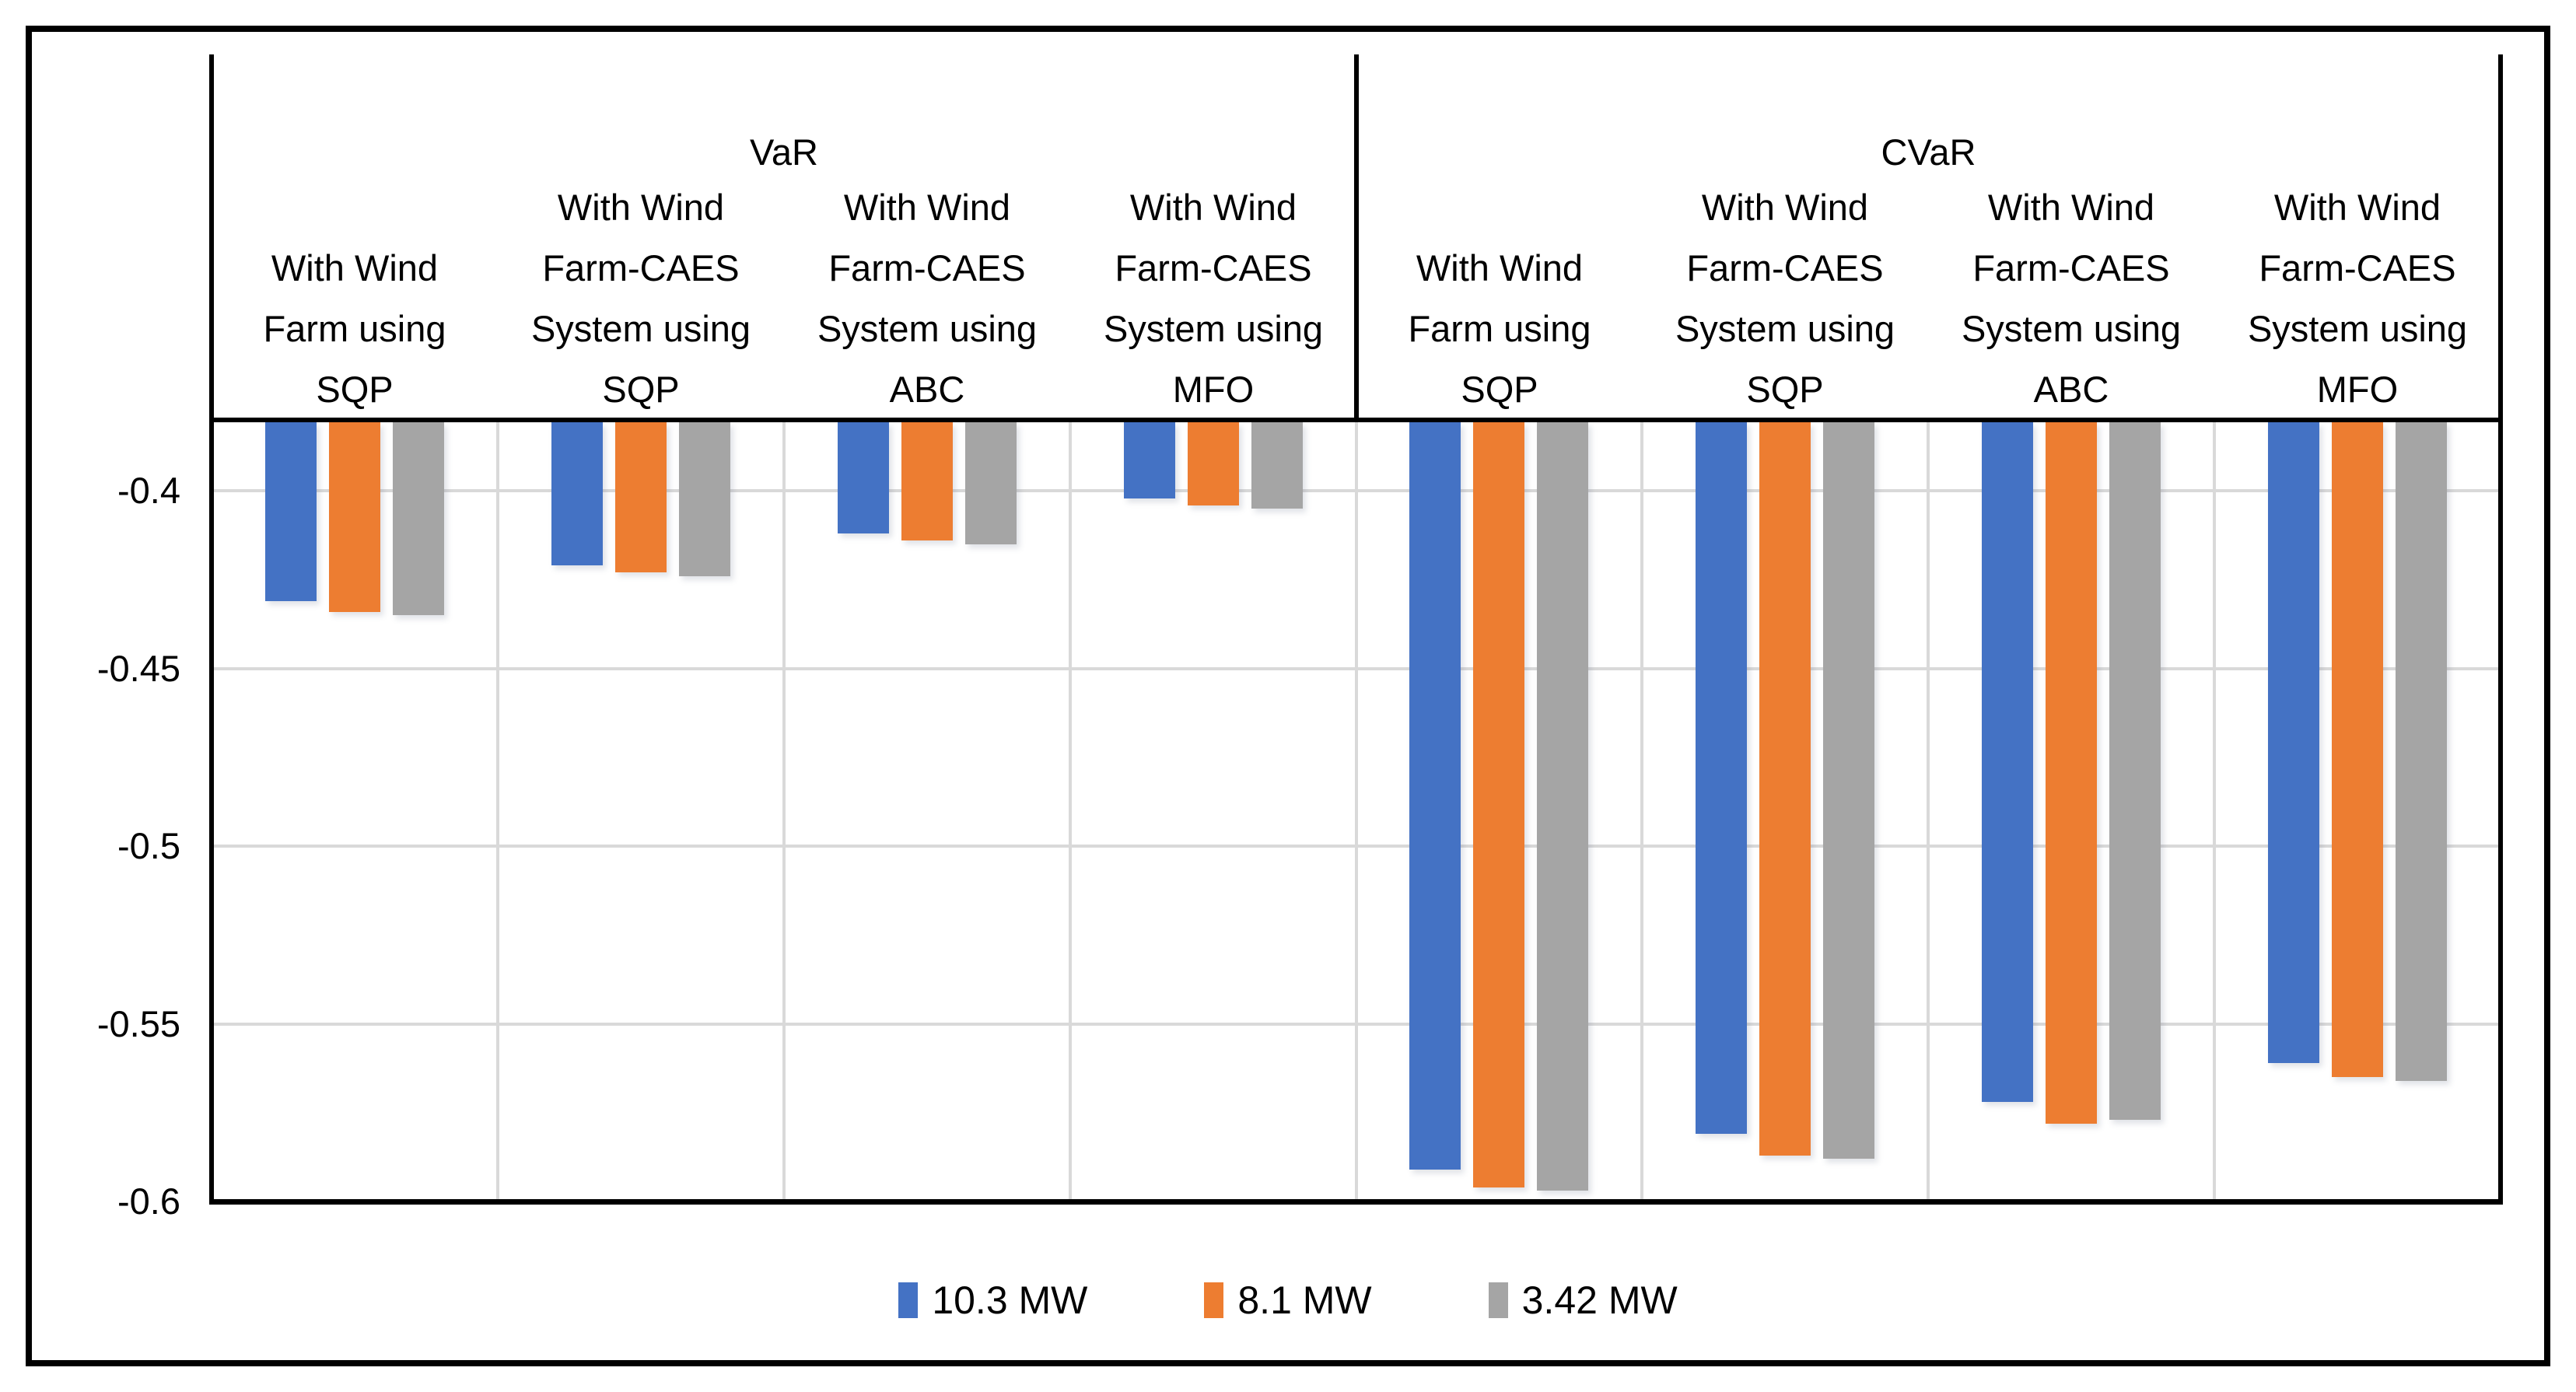 The height and width of the screenshot is (1392, 2576). I want to click on panel-title-var: VaR, so click(784, 152).